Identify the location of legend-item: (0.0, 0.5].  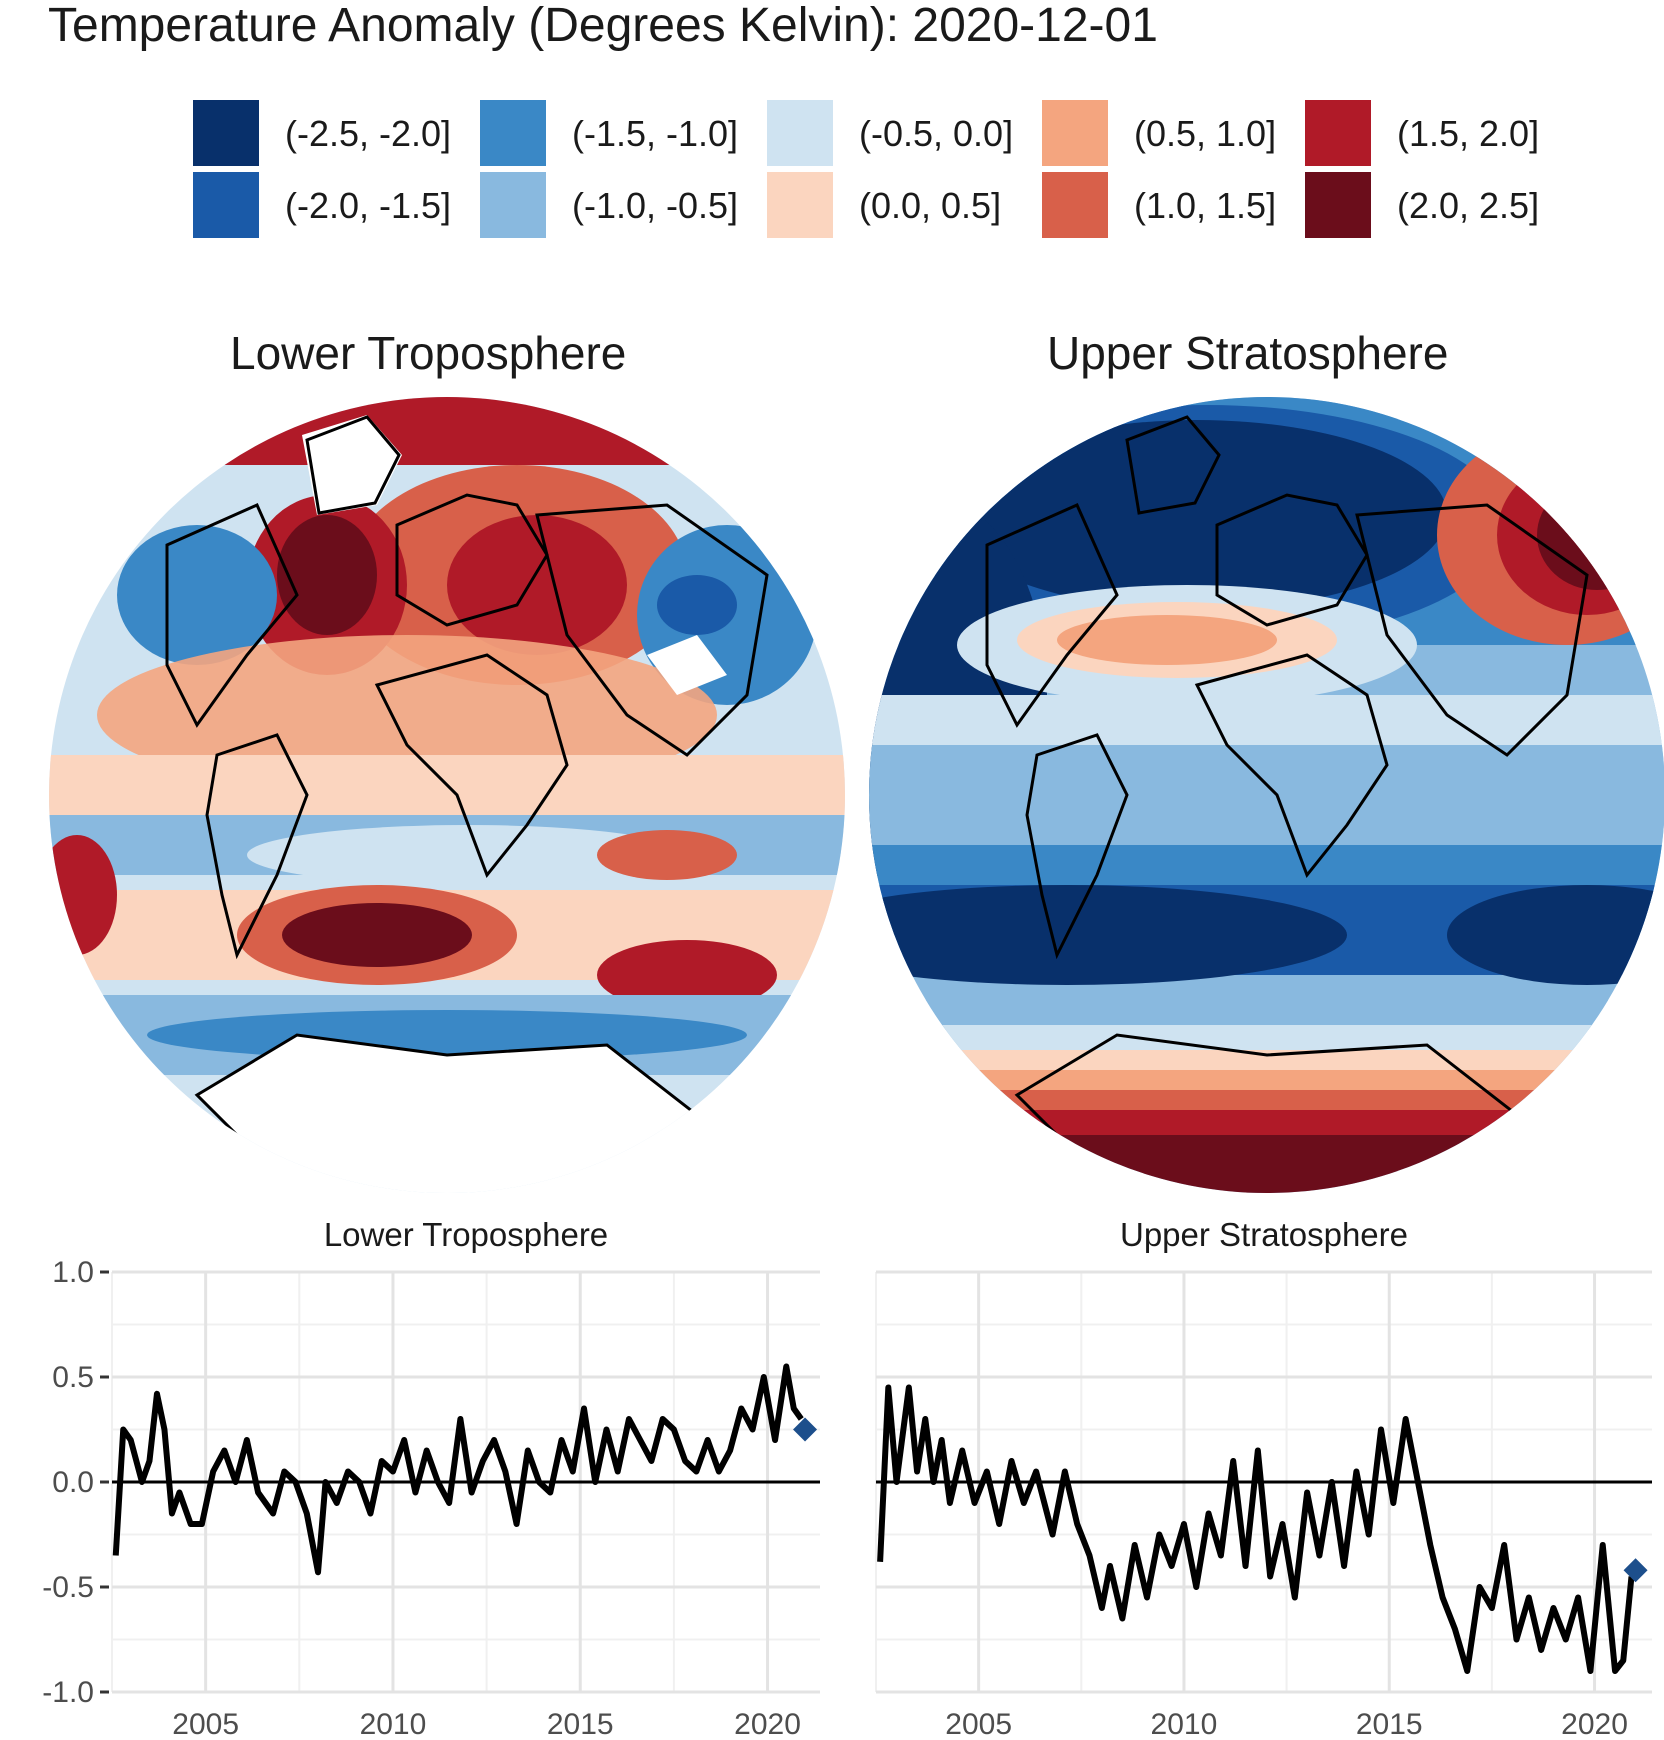
(907, 205).